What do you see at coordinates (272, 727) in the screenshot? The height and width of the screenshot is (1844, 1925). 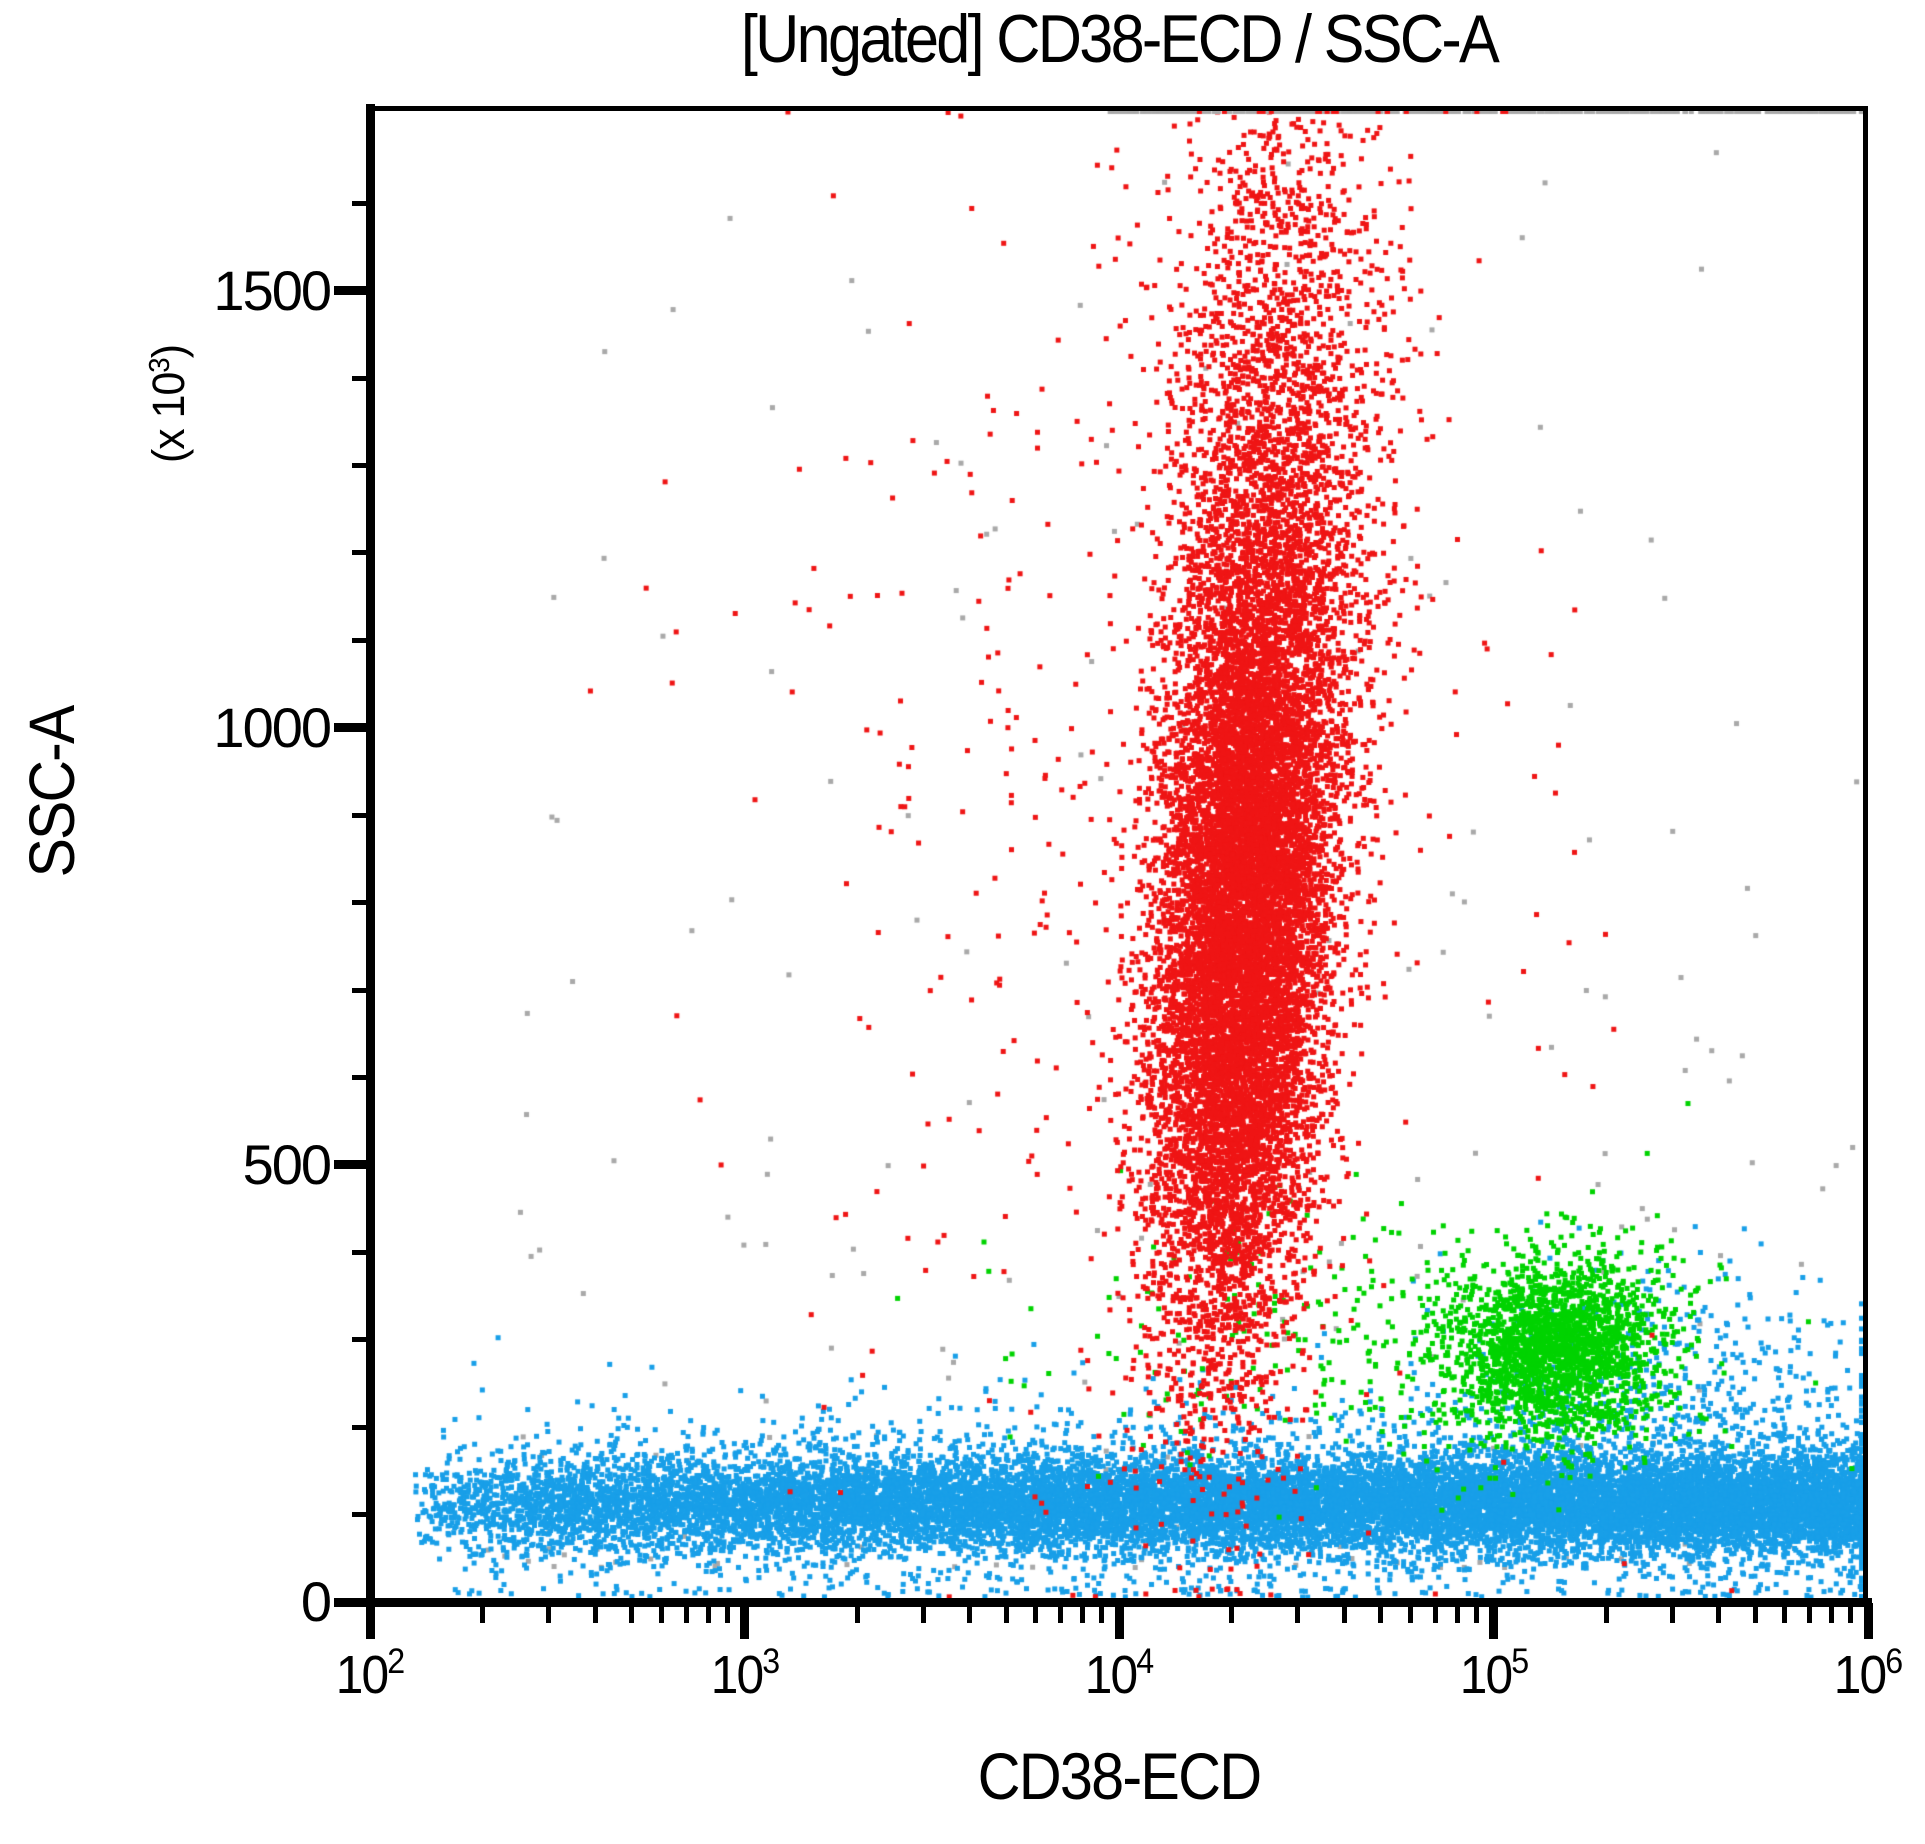 I see `y-tick-label: 1000` at bounding box center [272, 727].